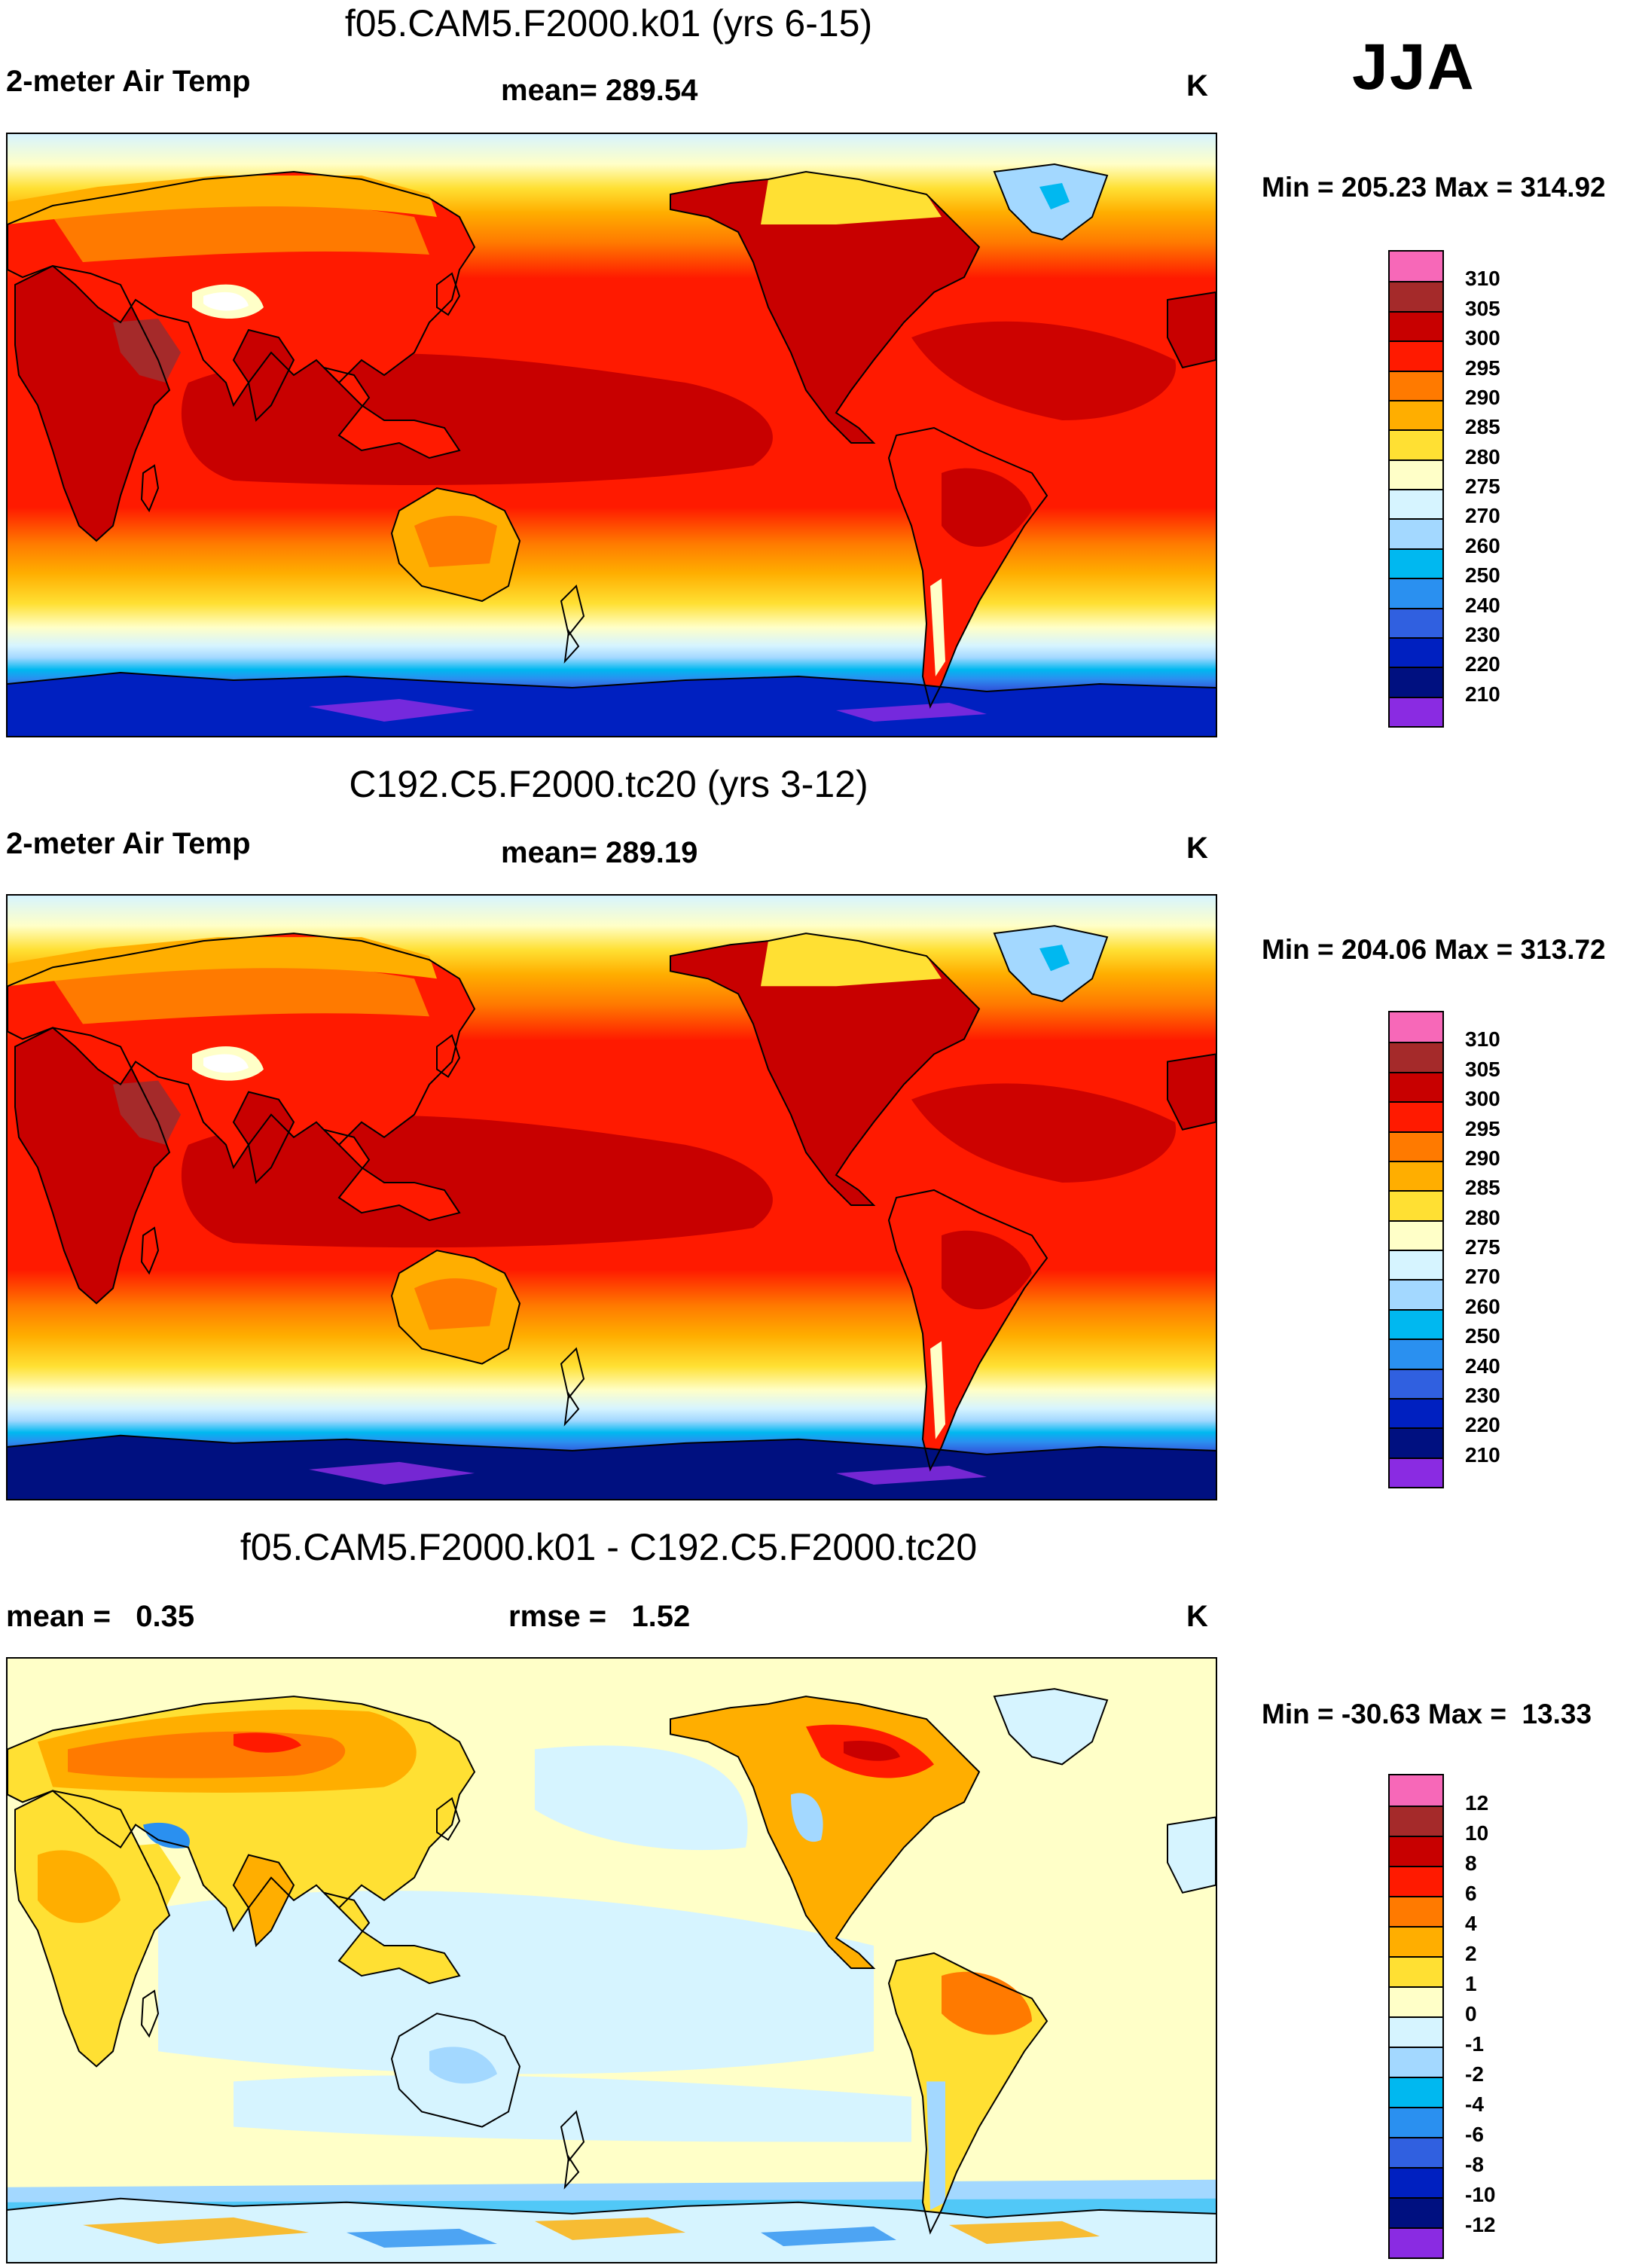 Image resolution: width=1633 pixels, height=2268 pixels. Describe the element at coordinates (1477, 1833) in the screenshot. I see `colorbar-tick-label: 10` at that location.